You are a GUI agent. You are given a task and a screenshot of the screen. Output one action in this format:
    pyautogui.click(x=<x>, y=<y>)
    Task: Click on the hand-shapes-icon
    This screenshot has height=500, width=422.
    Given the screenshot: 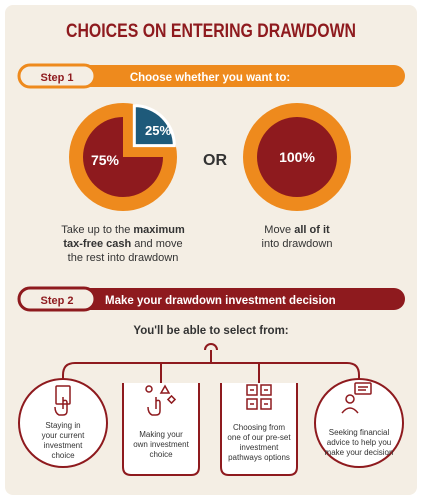 What is the action you would take?
    pyautogui.click(x=161, y=400)
    